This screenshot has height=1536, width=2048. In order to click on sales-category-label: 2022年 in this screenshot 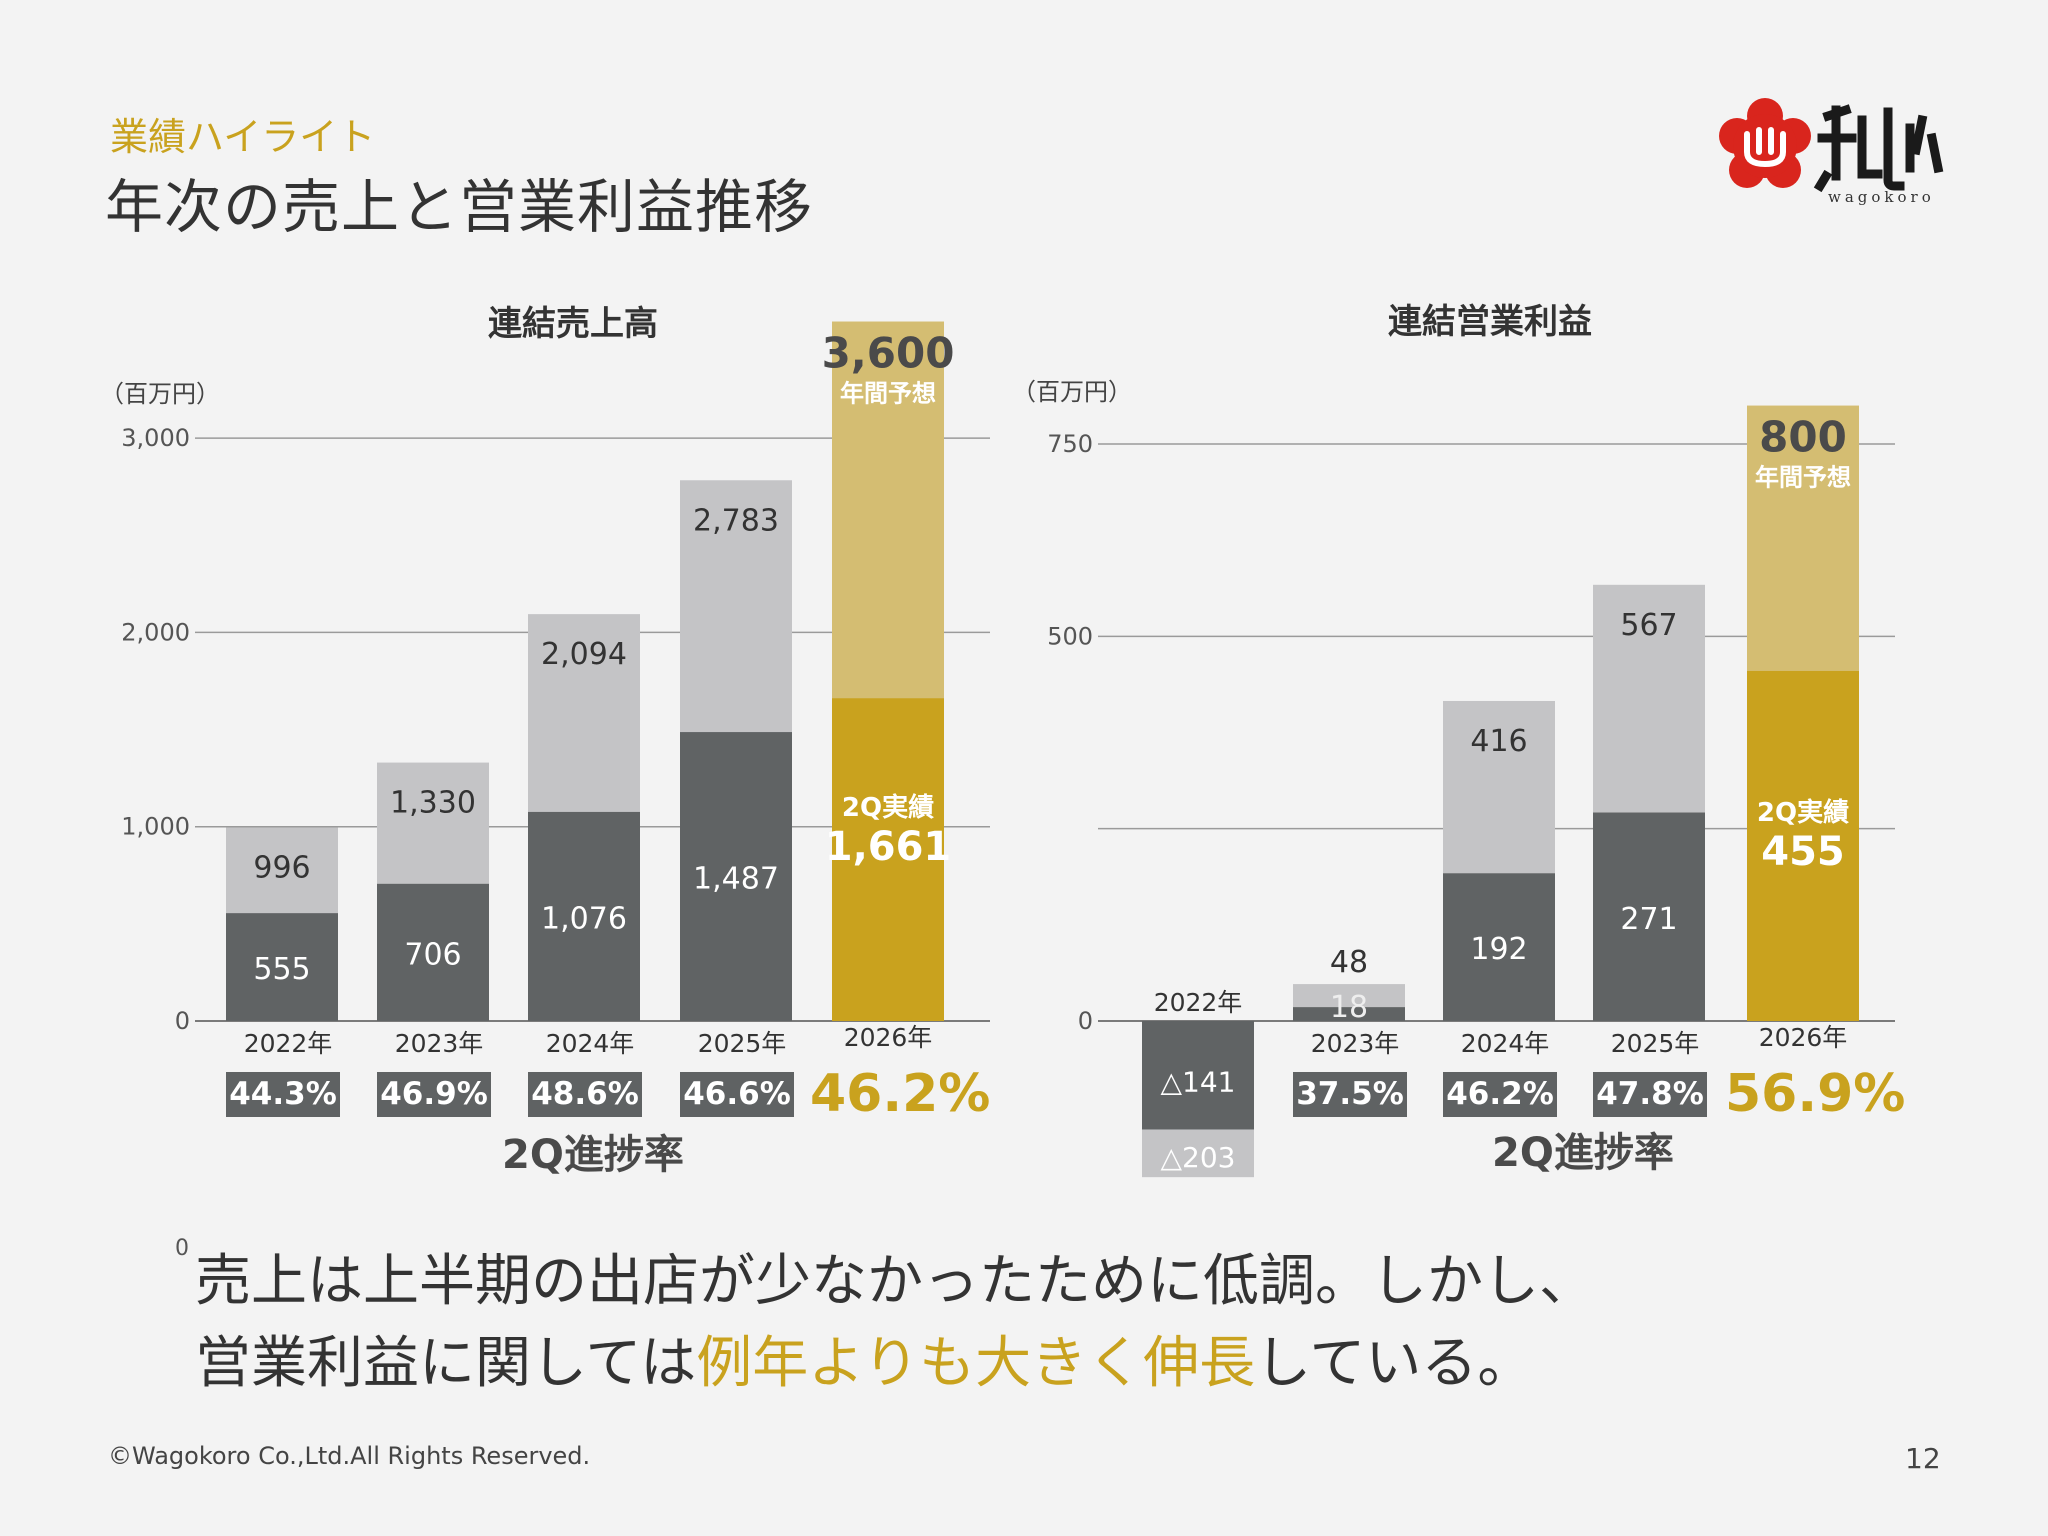, I will do `click(288, 1043)`.